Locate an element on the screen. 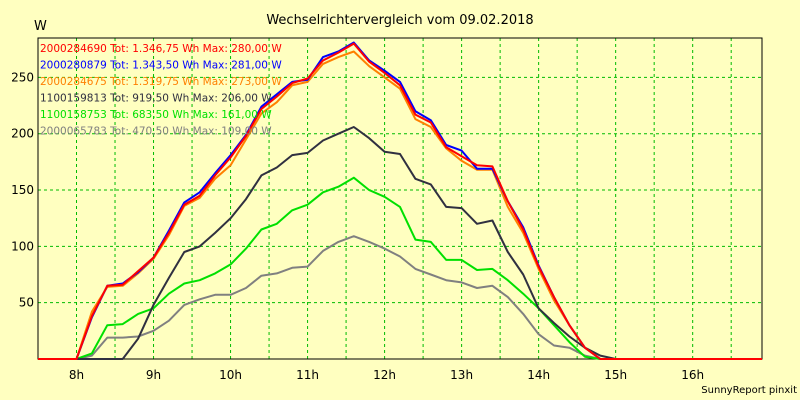  x-tick-label: 10h is located at coordinates (230, 375).